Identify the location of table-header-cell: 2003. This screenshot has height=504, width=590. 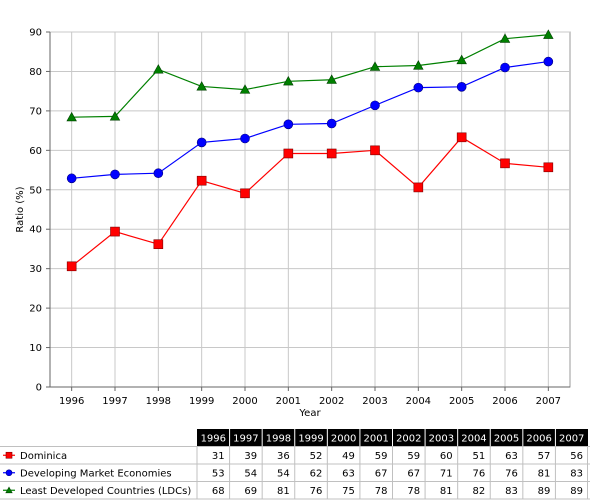
(441, 439).